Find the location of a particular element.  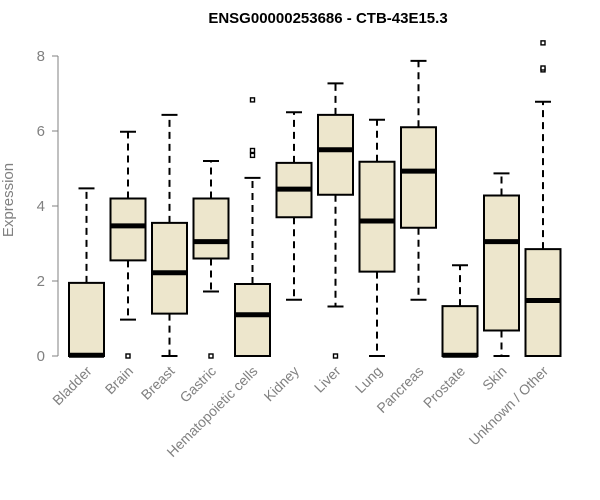

box-pancreas is located at coordinates (418, 180).